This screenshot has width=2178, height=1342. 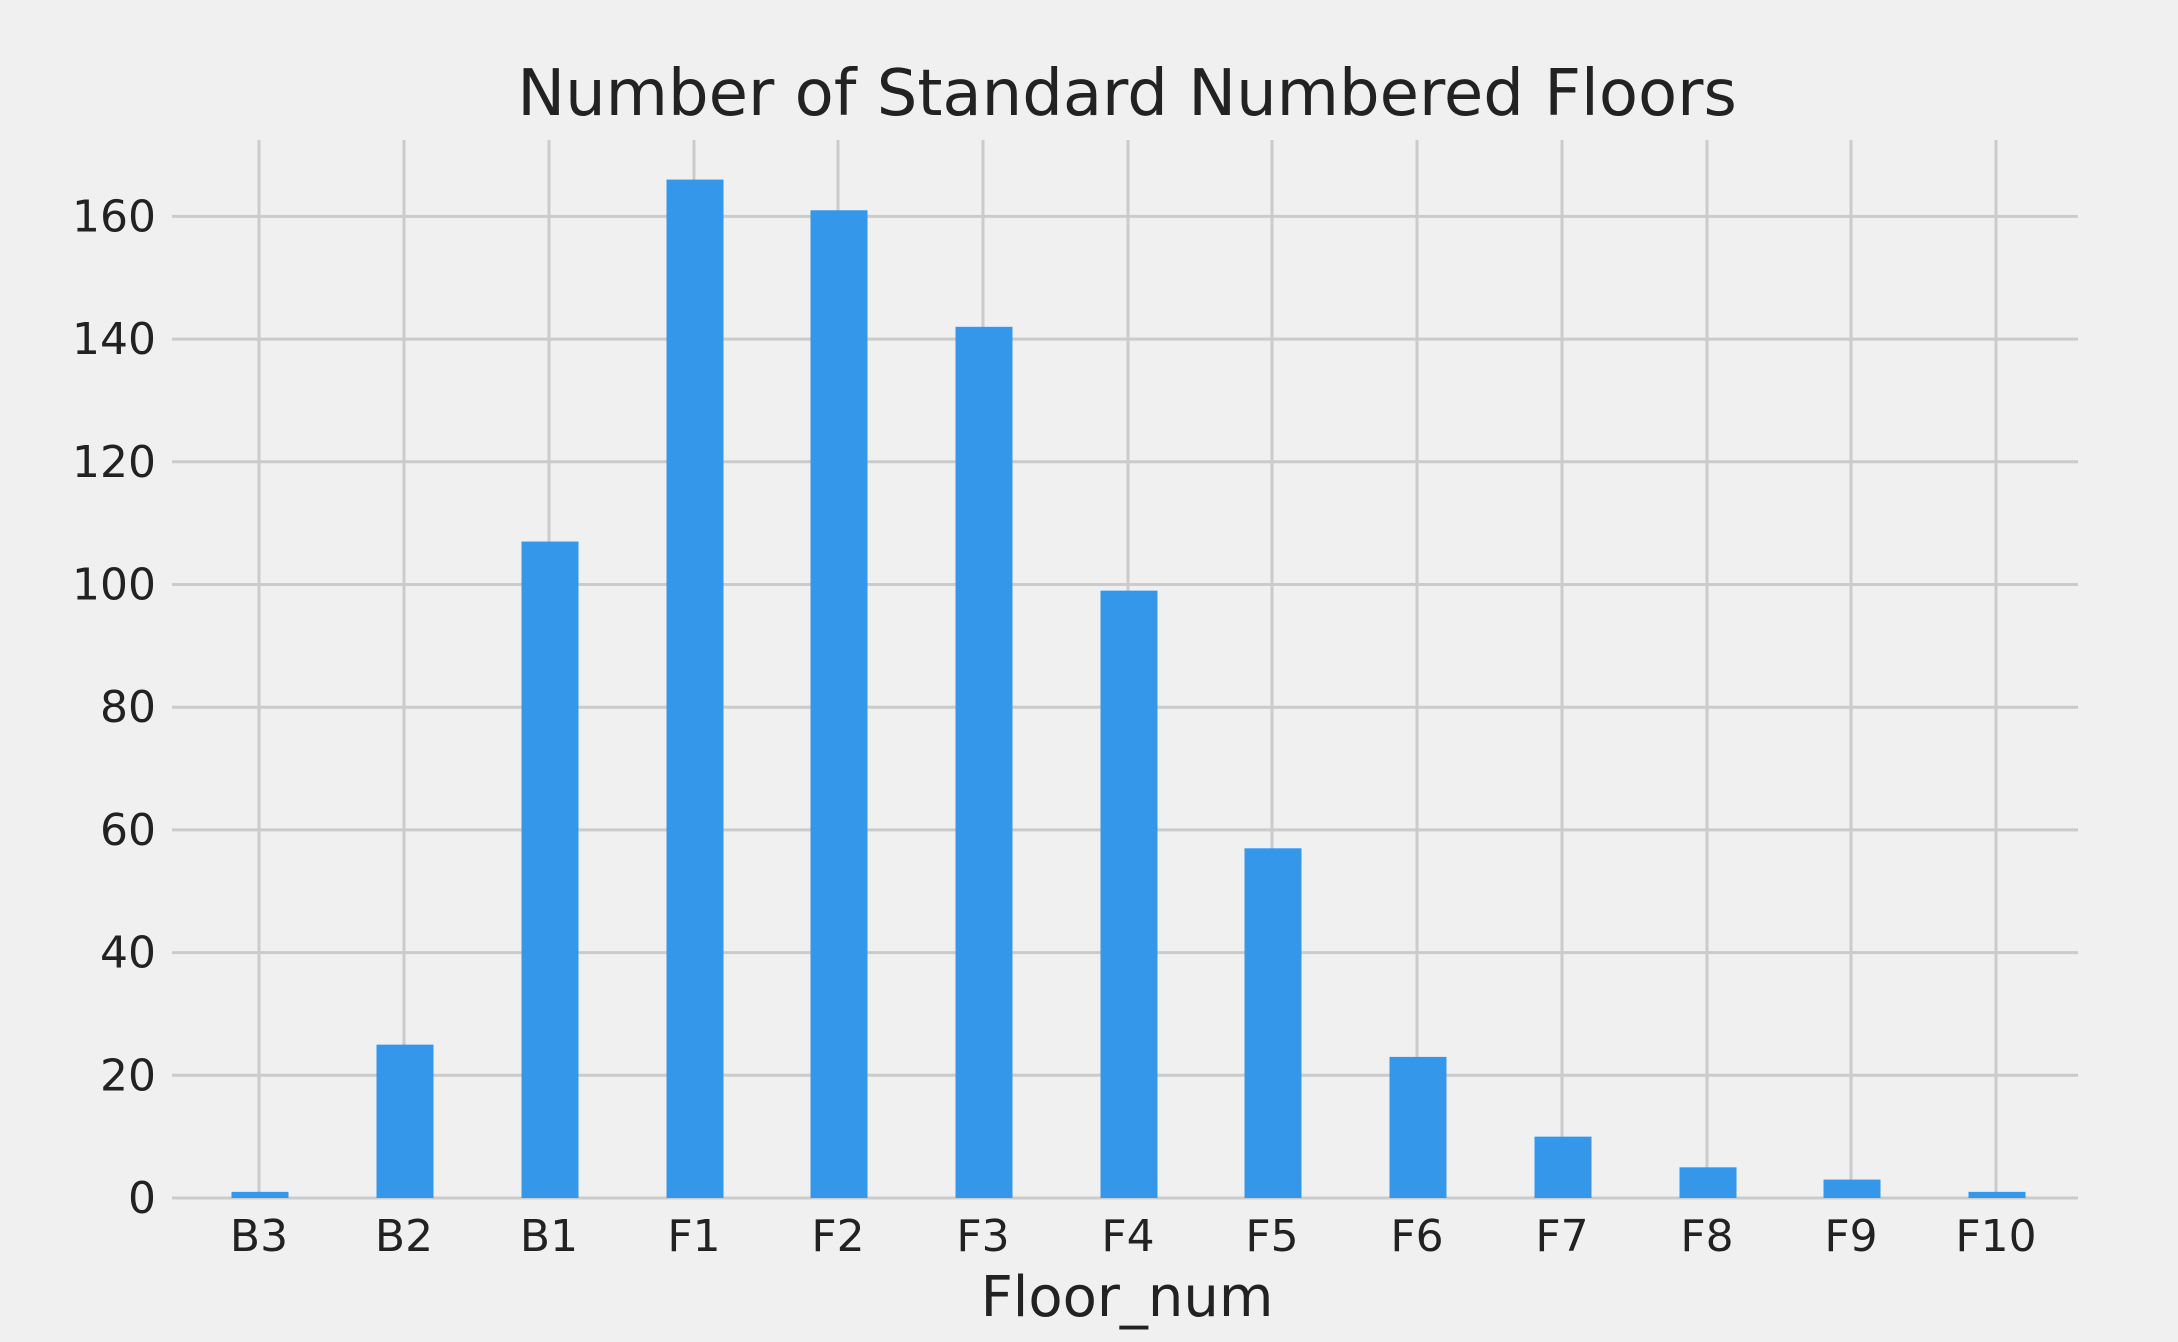 What do you see at coordinates (128, 953) in the screenshot?
I see `y-tick-label-40: 40` at bounding box center [128, 953].